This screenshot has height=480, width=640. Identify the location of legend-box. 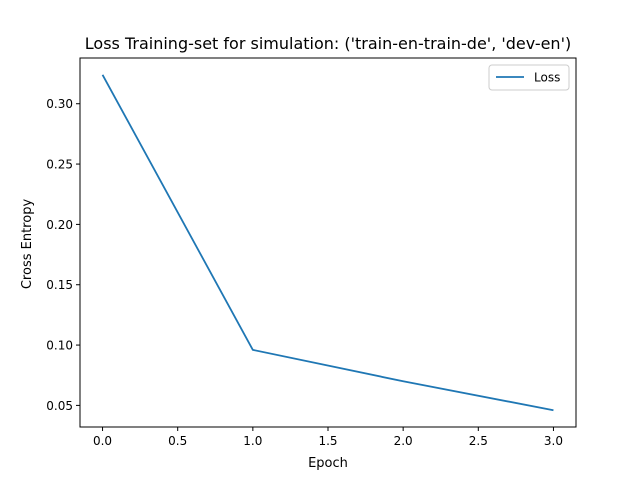
(529, 77).